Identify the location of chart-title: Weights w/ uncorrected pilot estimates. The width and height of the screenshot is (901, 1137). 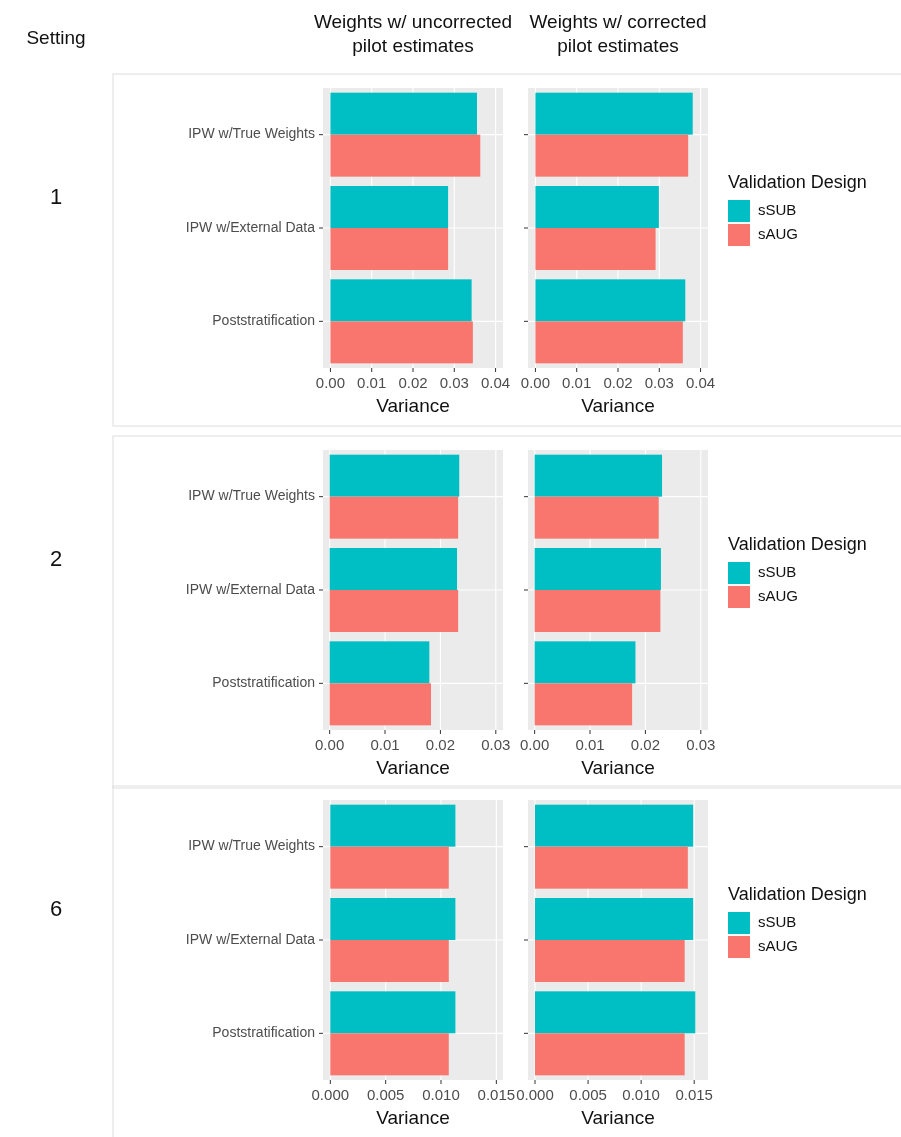
(413, 33).